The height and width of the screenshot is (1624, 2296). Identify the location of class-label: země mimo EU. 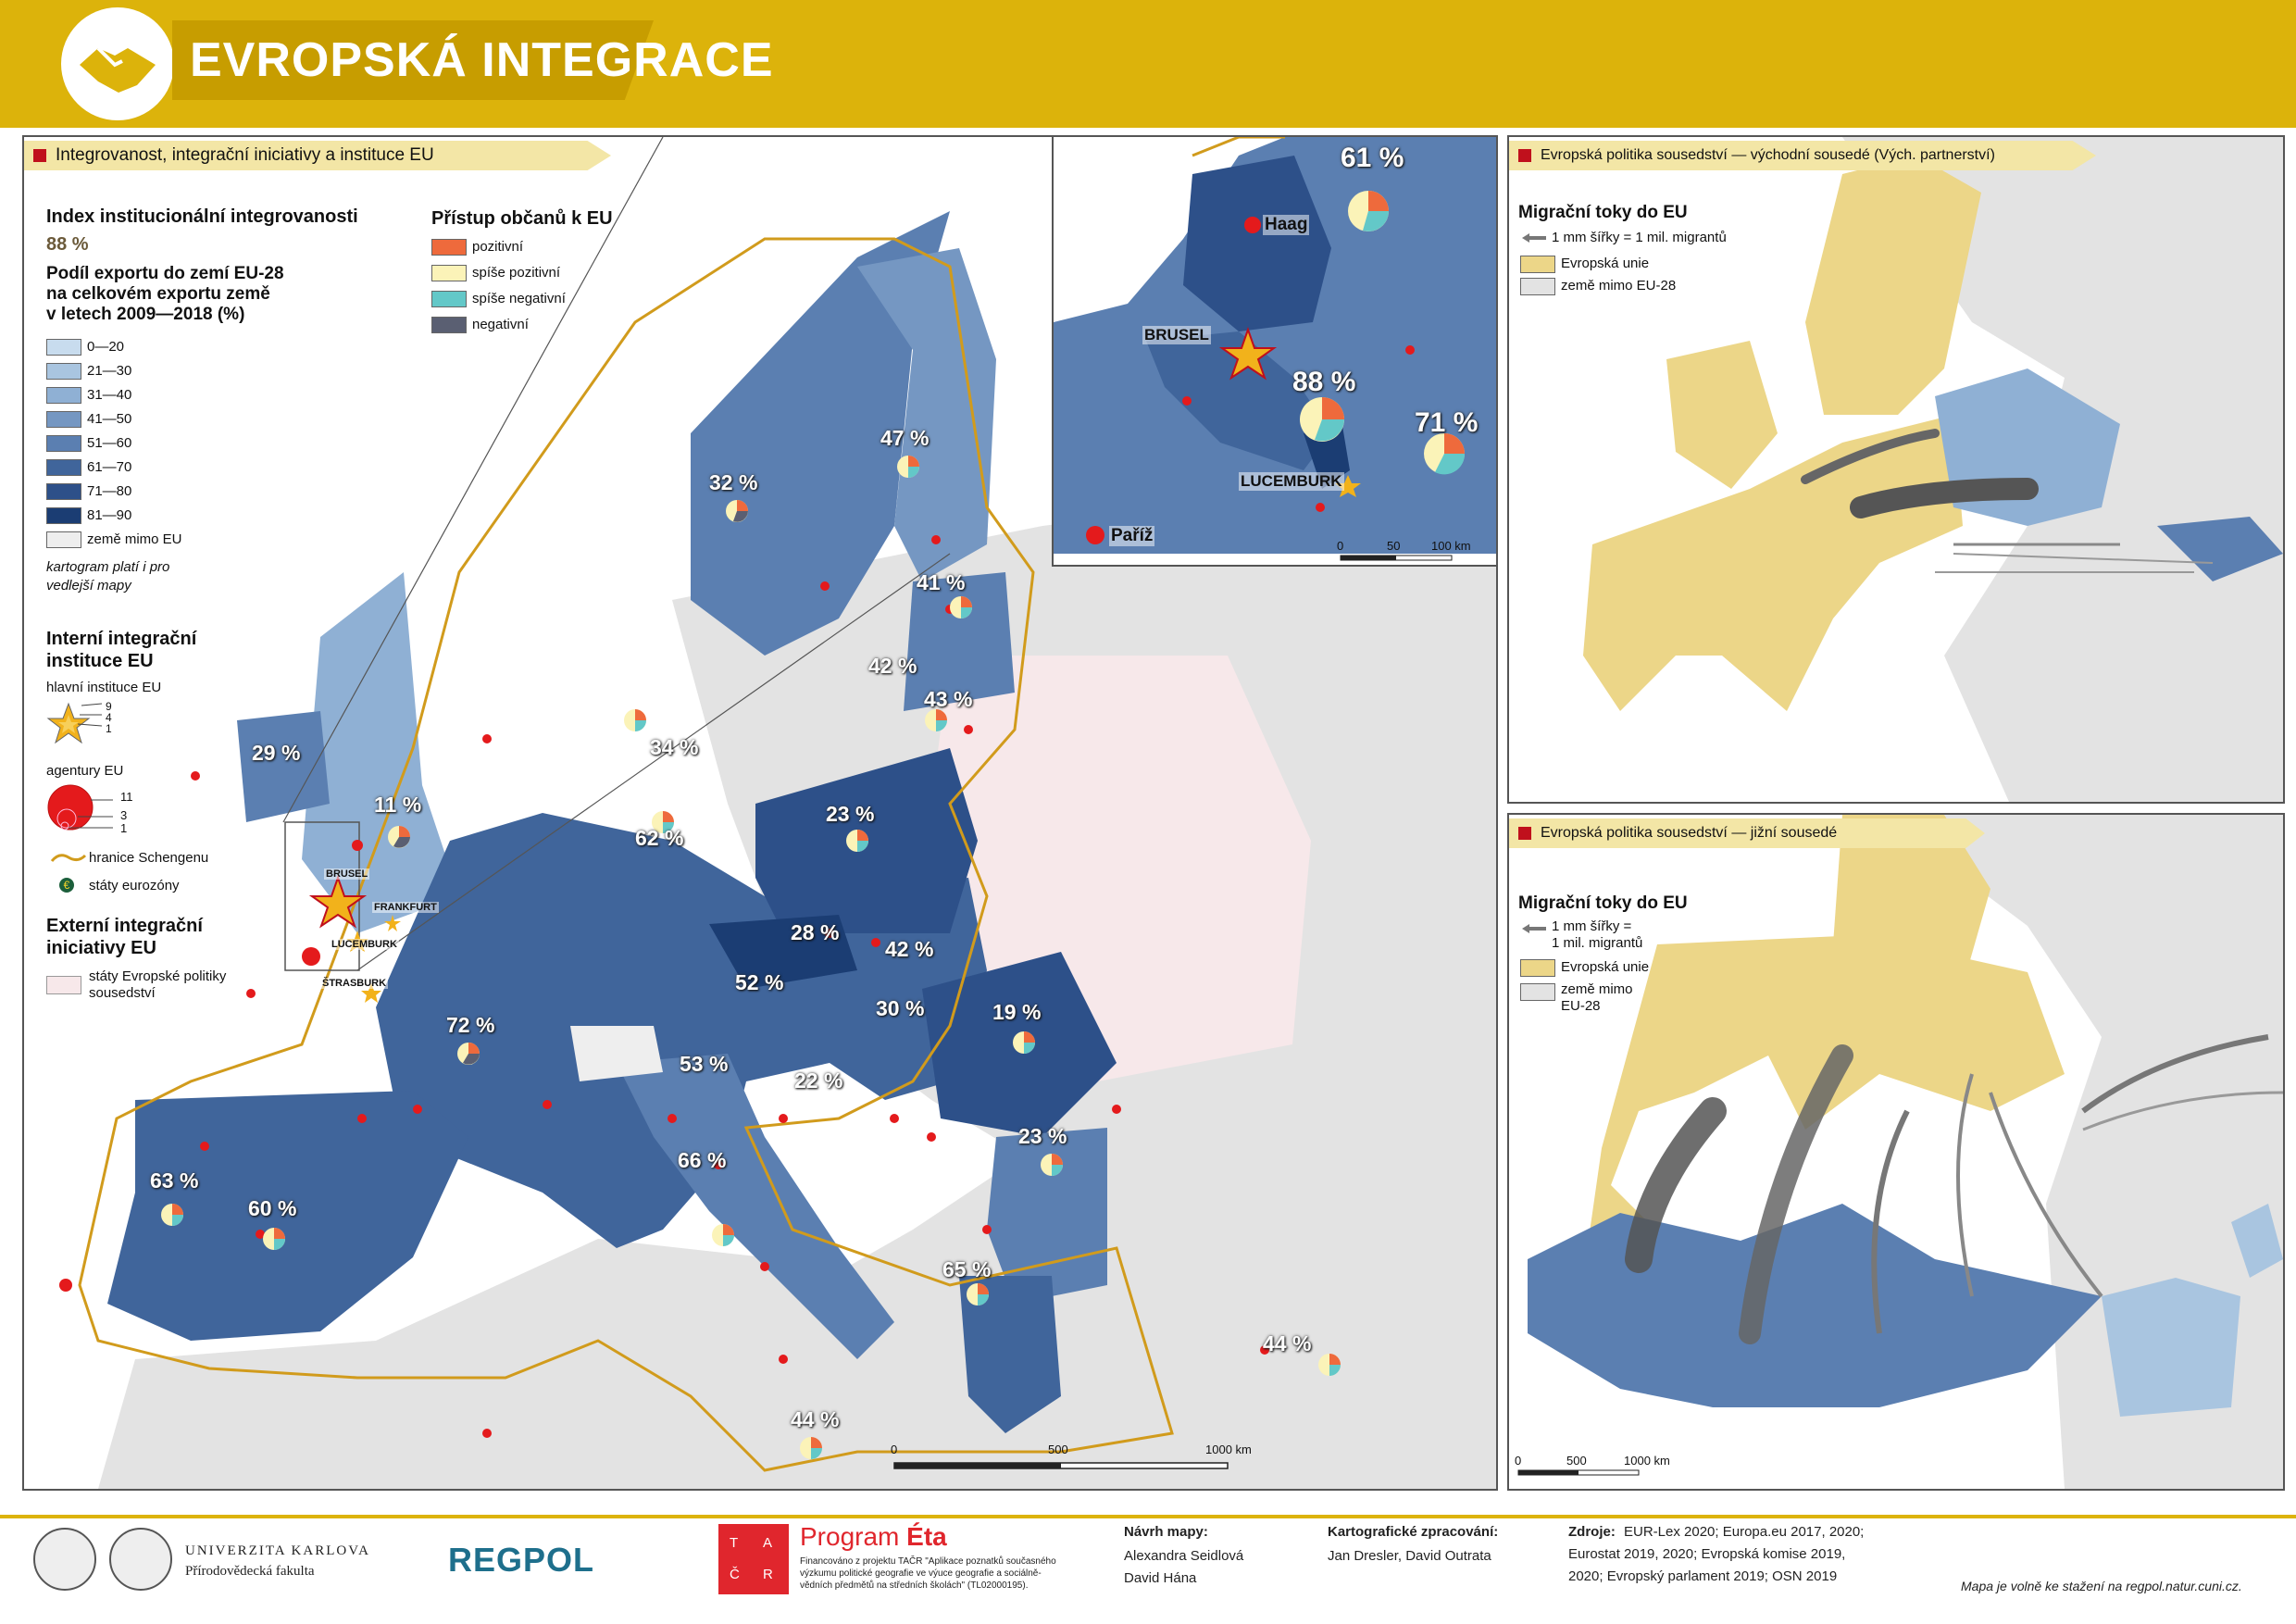
(134, 539).